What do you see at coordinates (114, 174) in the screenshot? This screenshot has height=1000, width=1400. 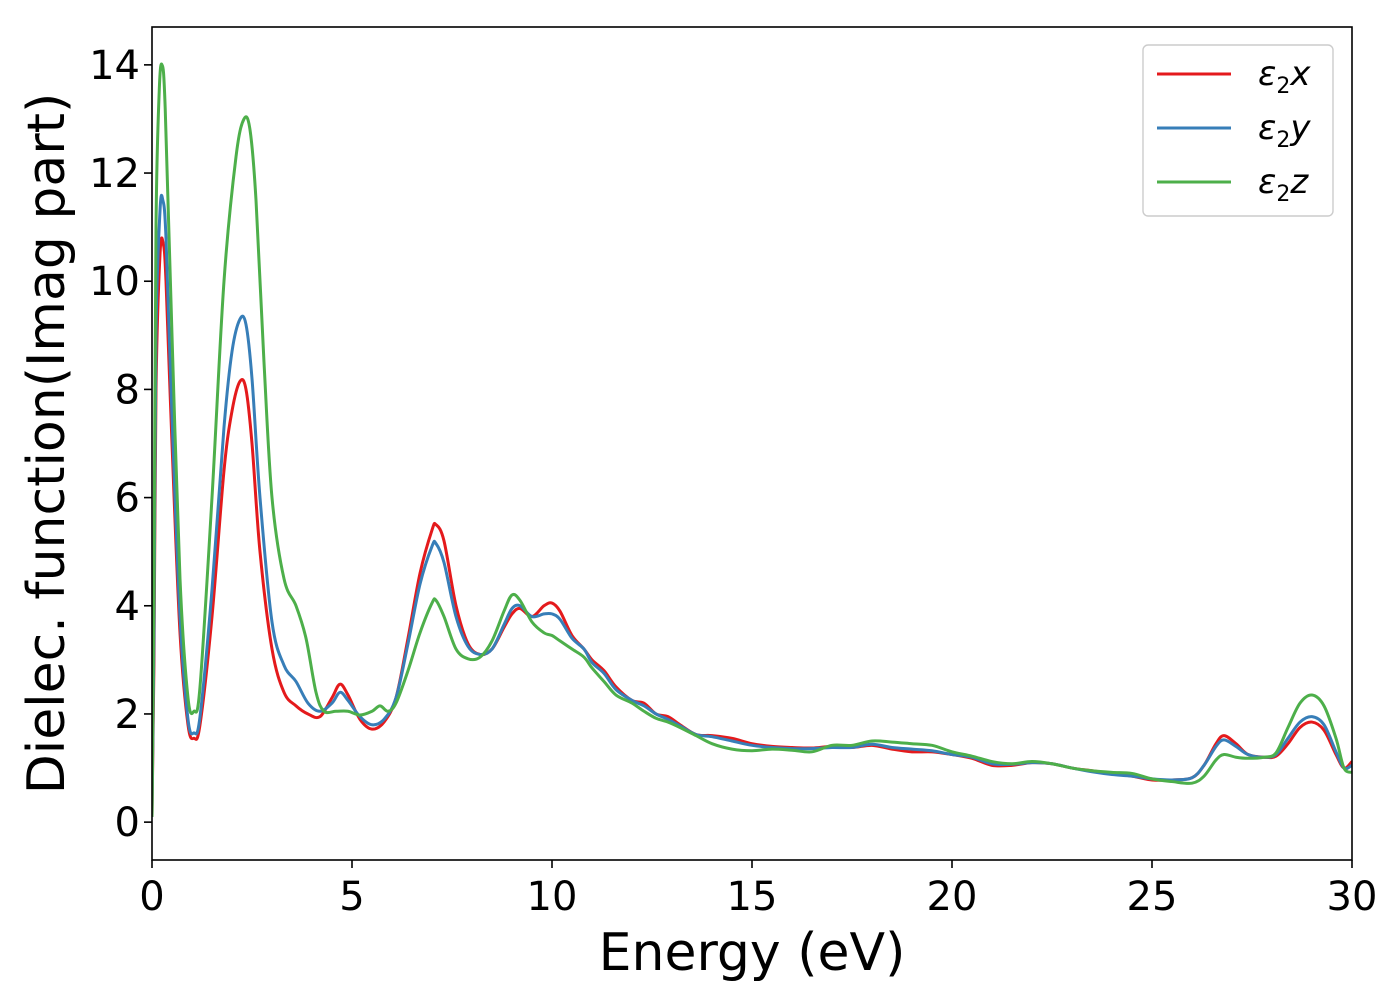 I see `y-tick-label: 12` at bounding box center [114, 174].